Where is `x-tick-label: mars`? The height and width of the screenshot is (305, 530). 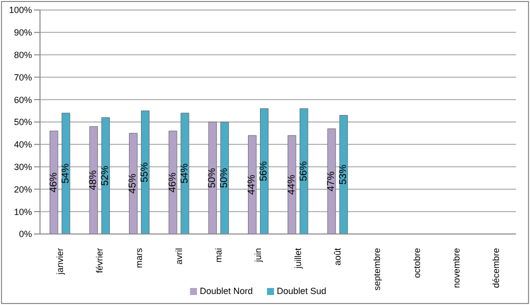
x-tick-label: mars is located at coordinates (139, 258).